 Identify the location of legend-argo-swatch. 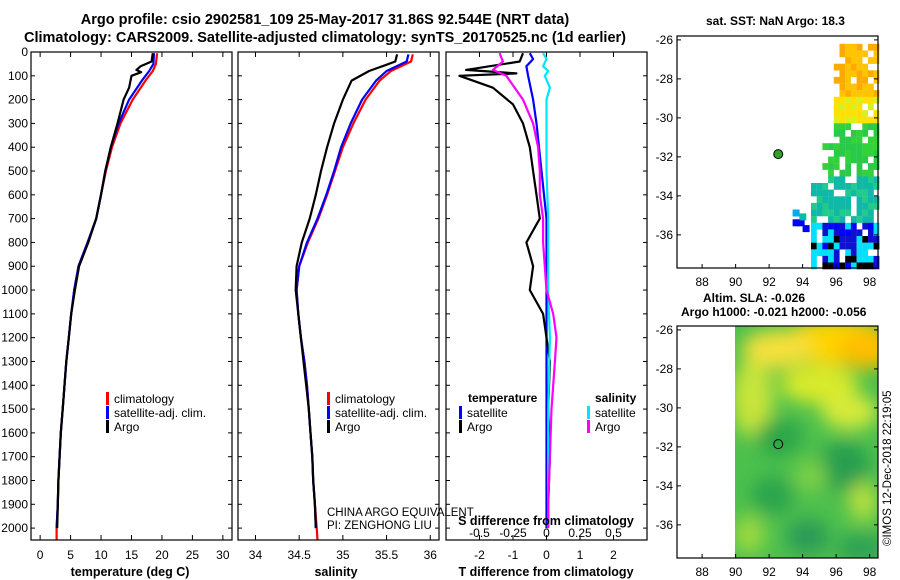
(107, 426).